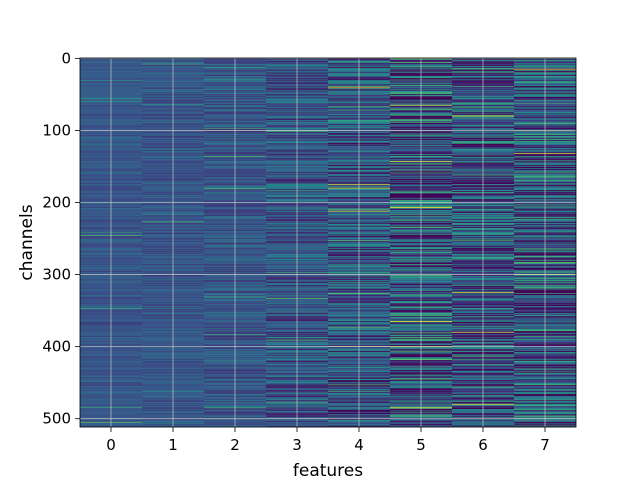 The image size is (640, 480). What do you see at coordinates (56, 203) in the screenshot?
I see `y-tick-label: 200` at bounding box center [56, 203].